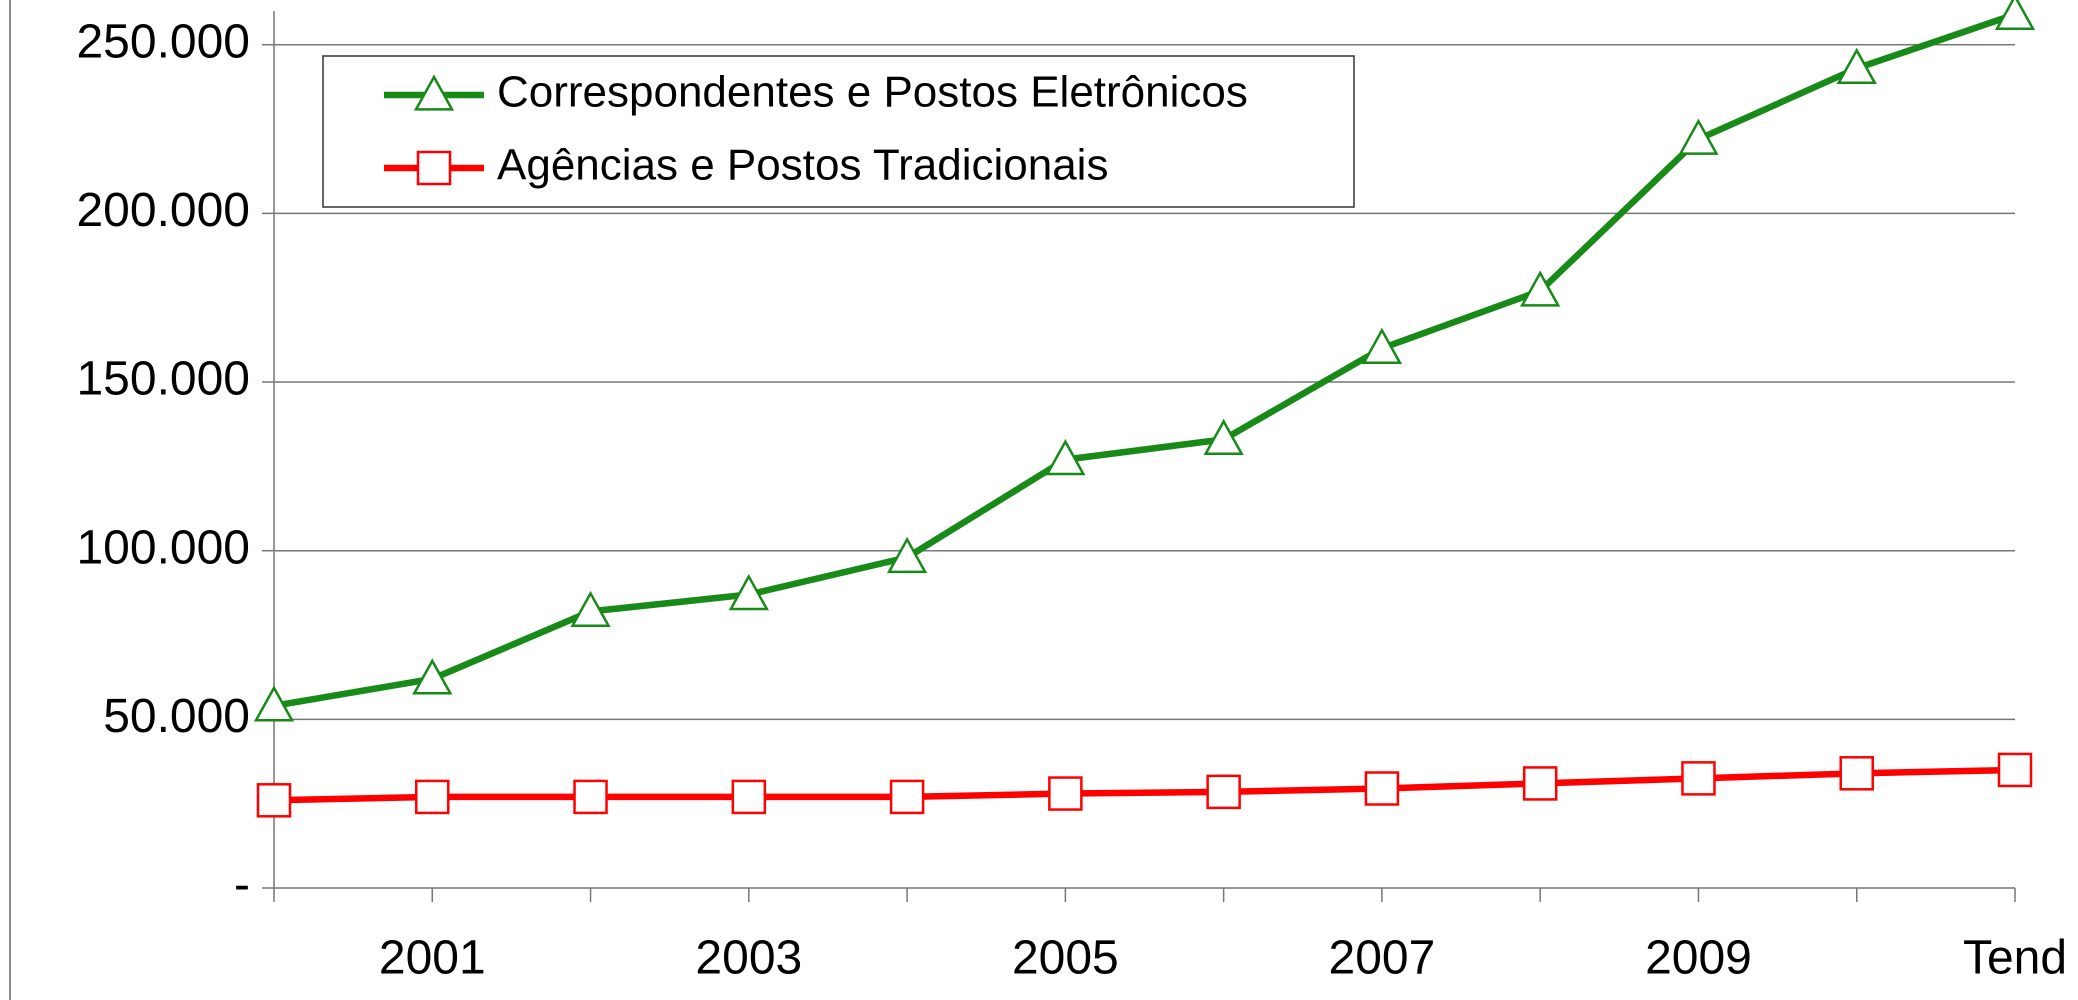 The width and height of the screenshot is (2078, 1000). Describe the element at coordinates (242, 885) in the screenshot. I see `y-tick-label: -` at that location.